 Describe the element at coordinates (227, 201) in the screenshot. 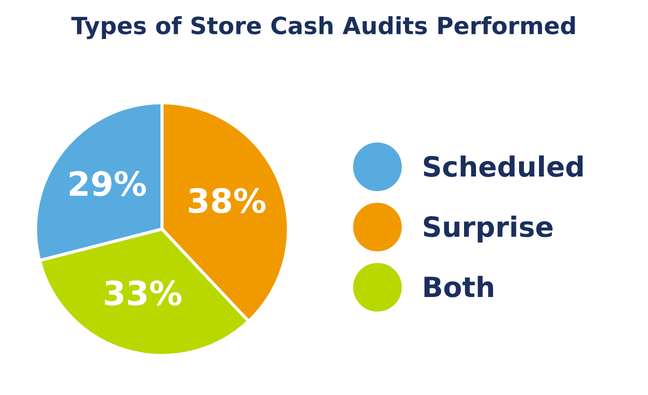

I see `data-label: 38%` at that location.